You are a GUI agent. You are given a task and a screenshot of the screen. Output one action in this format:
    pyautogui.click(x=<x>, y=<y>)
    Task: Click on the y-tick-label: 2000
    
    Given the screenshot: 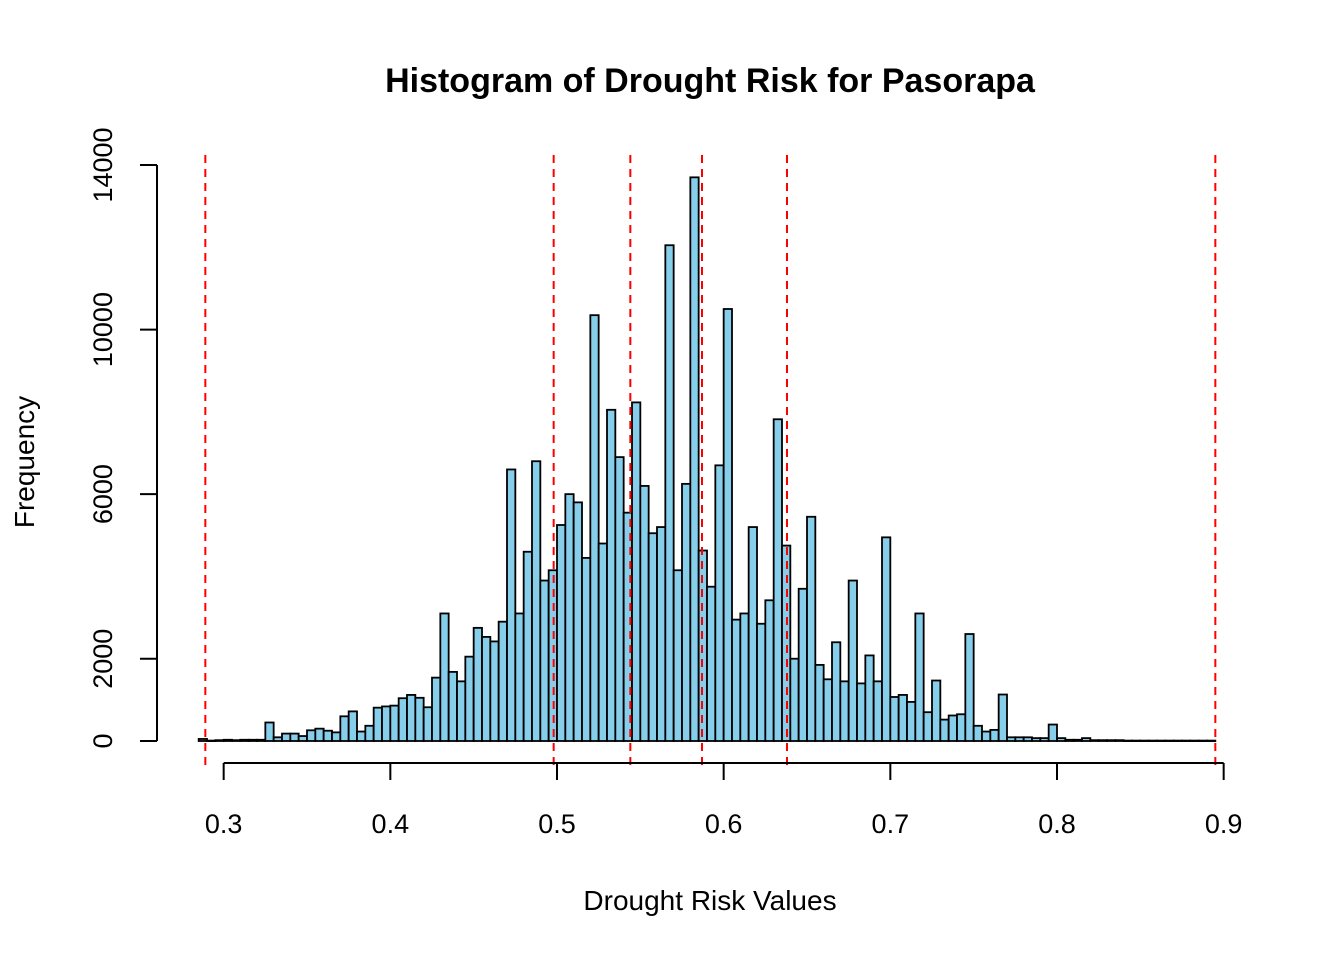 What is the action you would take?
    pyautogui.click(x=103, y=659)
    